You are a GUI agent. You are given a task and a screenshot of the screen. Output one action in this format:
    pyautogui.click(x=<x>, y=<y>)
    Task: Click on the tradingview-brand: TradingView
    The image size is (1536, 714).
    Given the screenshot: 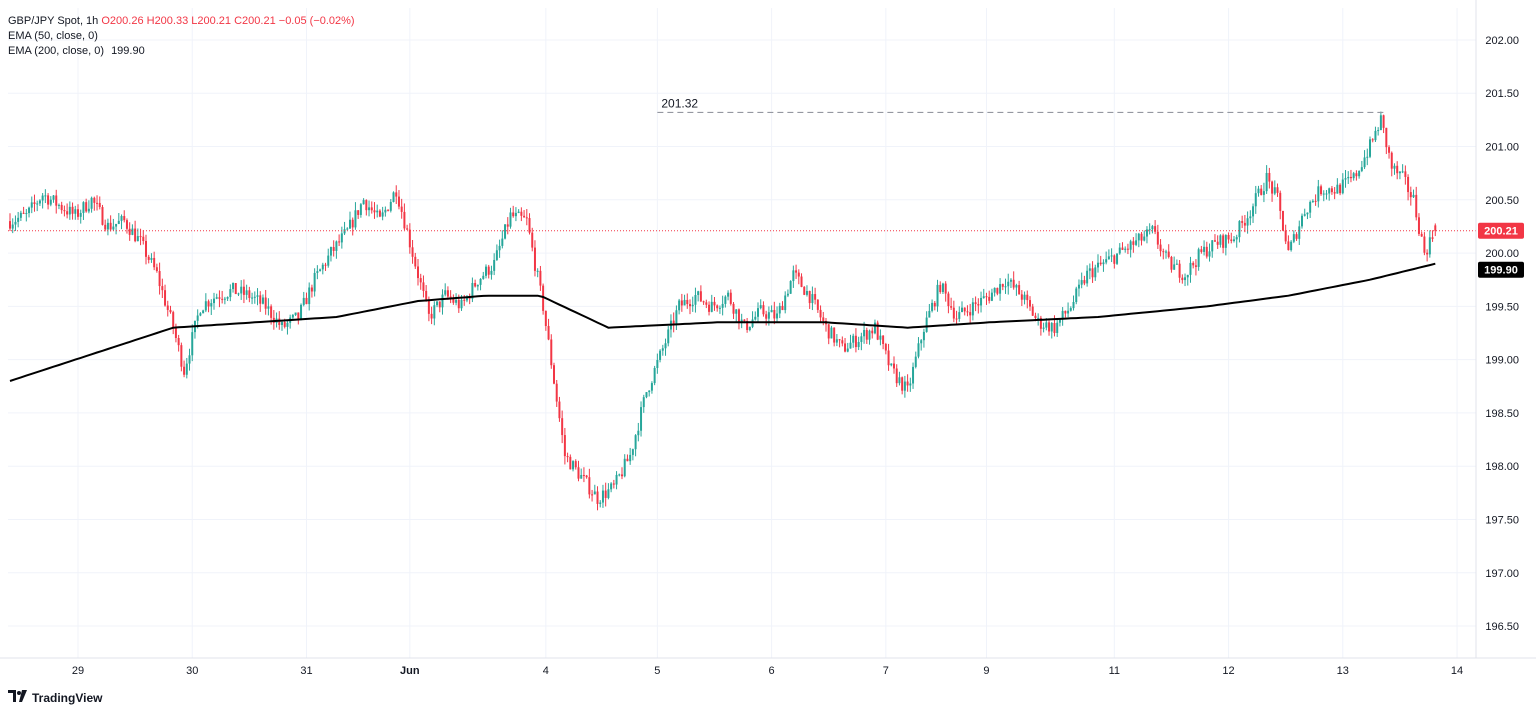 What is the action you would take?
    pyautogui.click(x=55, y=697)
    